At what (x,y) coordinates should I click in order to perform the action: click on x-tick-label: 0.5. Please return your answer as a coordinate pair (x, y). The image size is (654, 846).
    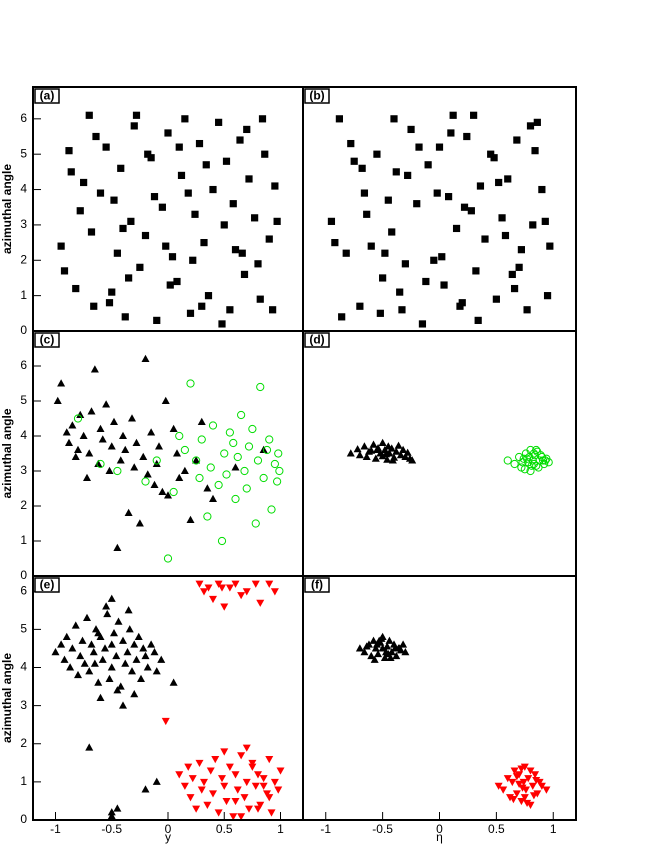
    Looking at the image, I should click on (224, 829).